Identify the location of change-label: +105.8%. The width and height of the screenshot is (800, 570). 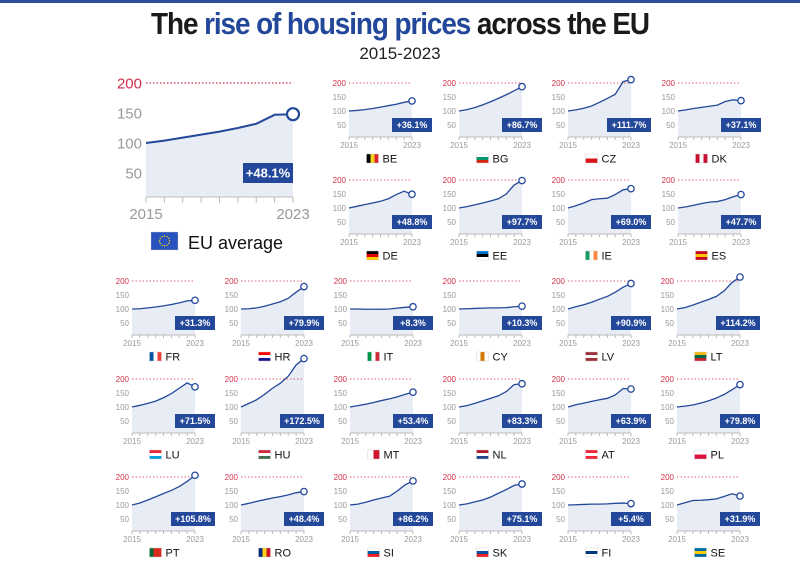
(193, 519).